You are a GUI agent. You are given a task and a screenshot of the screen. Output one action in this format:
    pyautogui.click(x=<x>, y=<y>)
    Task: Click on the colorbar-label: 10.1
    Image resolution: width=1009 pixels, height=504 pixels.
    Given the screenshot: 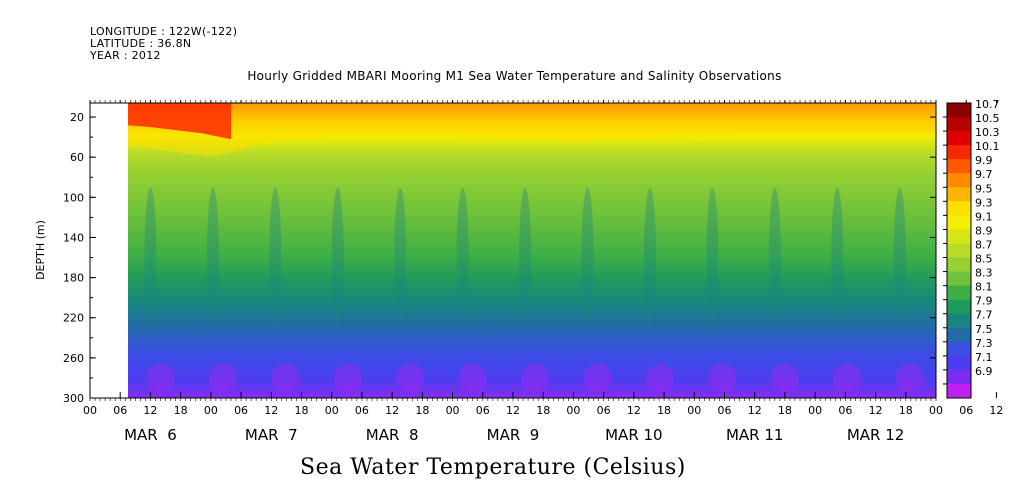 What is the action you would take?
    pyautogui.click(x=987, y=146)
    